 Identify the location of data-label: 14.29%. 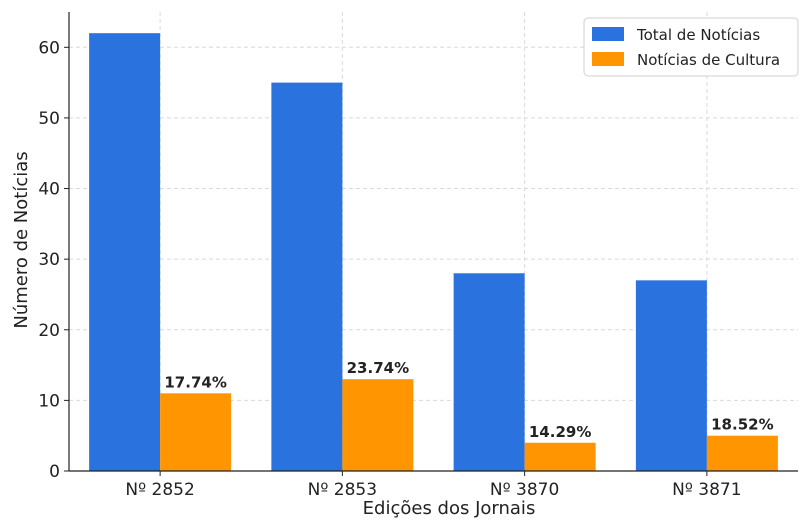
(560, 432).